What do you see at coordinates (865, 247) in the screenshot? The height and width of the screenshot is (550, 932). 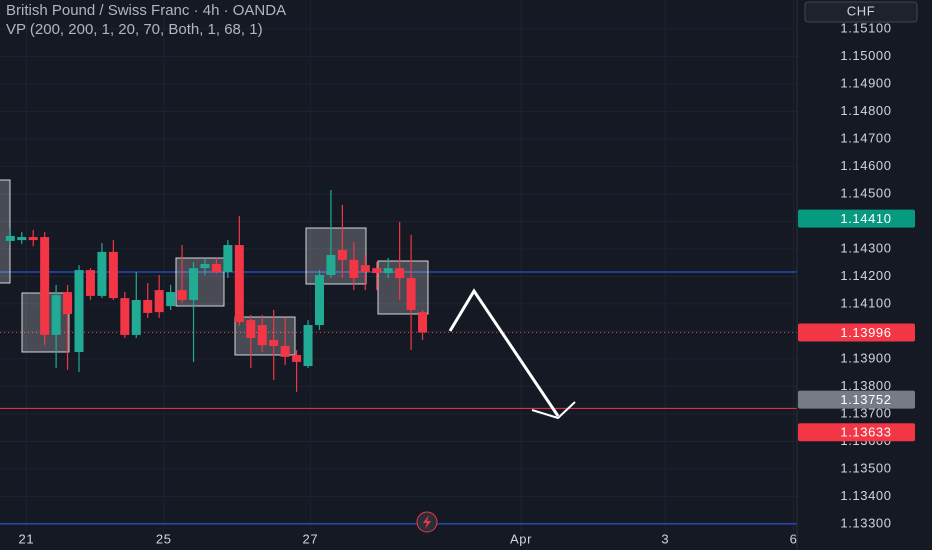 I see `y-tick-label: 1.14300` at bounding box center [865, 247].